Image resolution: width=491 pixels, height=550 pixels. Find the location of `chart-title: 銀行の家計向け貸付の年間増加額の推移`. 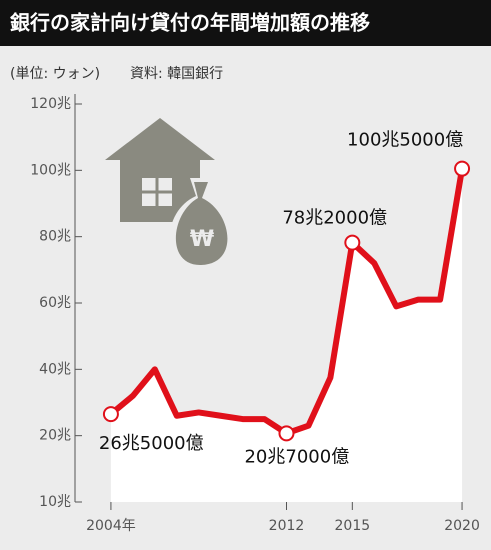

chart-title: 銀行の家計向け貸付の年間増加額の推移 is located at coordinates (190, 23).